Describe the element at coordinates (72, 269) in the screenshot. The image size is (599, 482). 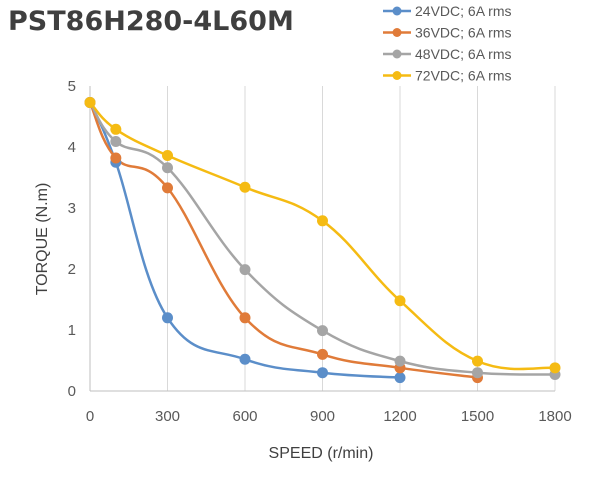
I see `y-tick-label: 2` at that location.